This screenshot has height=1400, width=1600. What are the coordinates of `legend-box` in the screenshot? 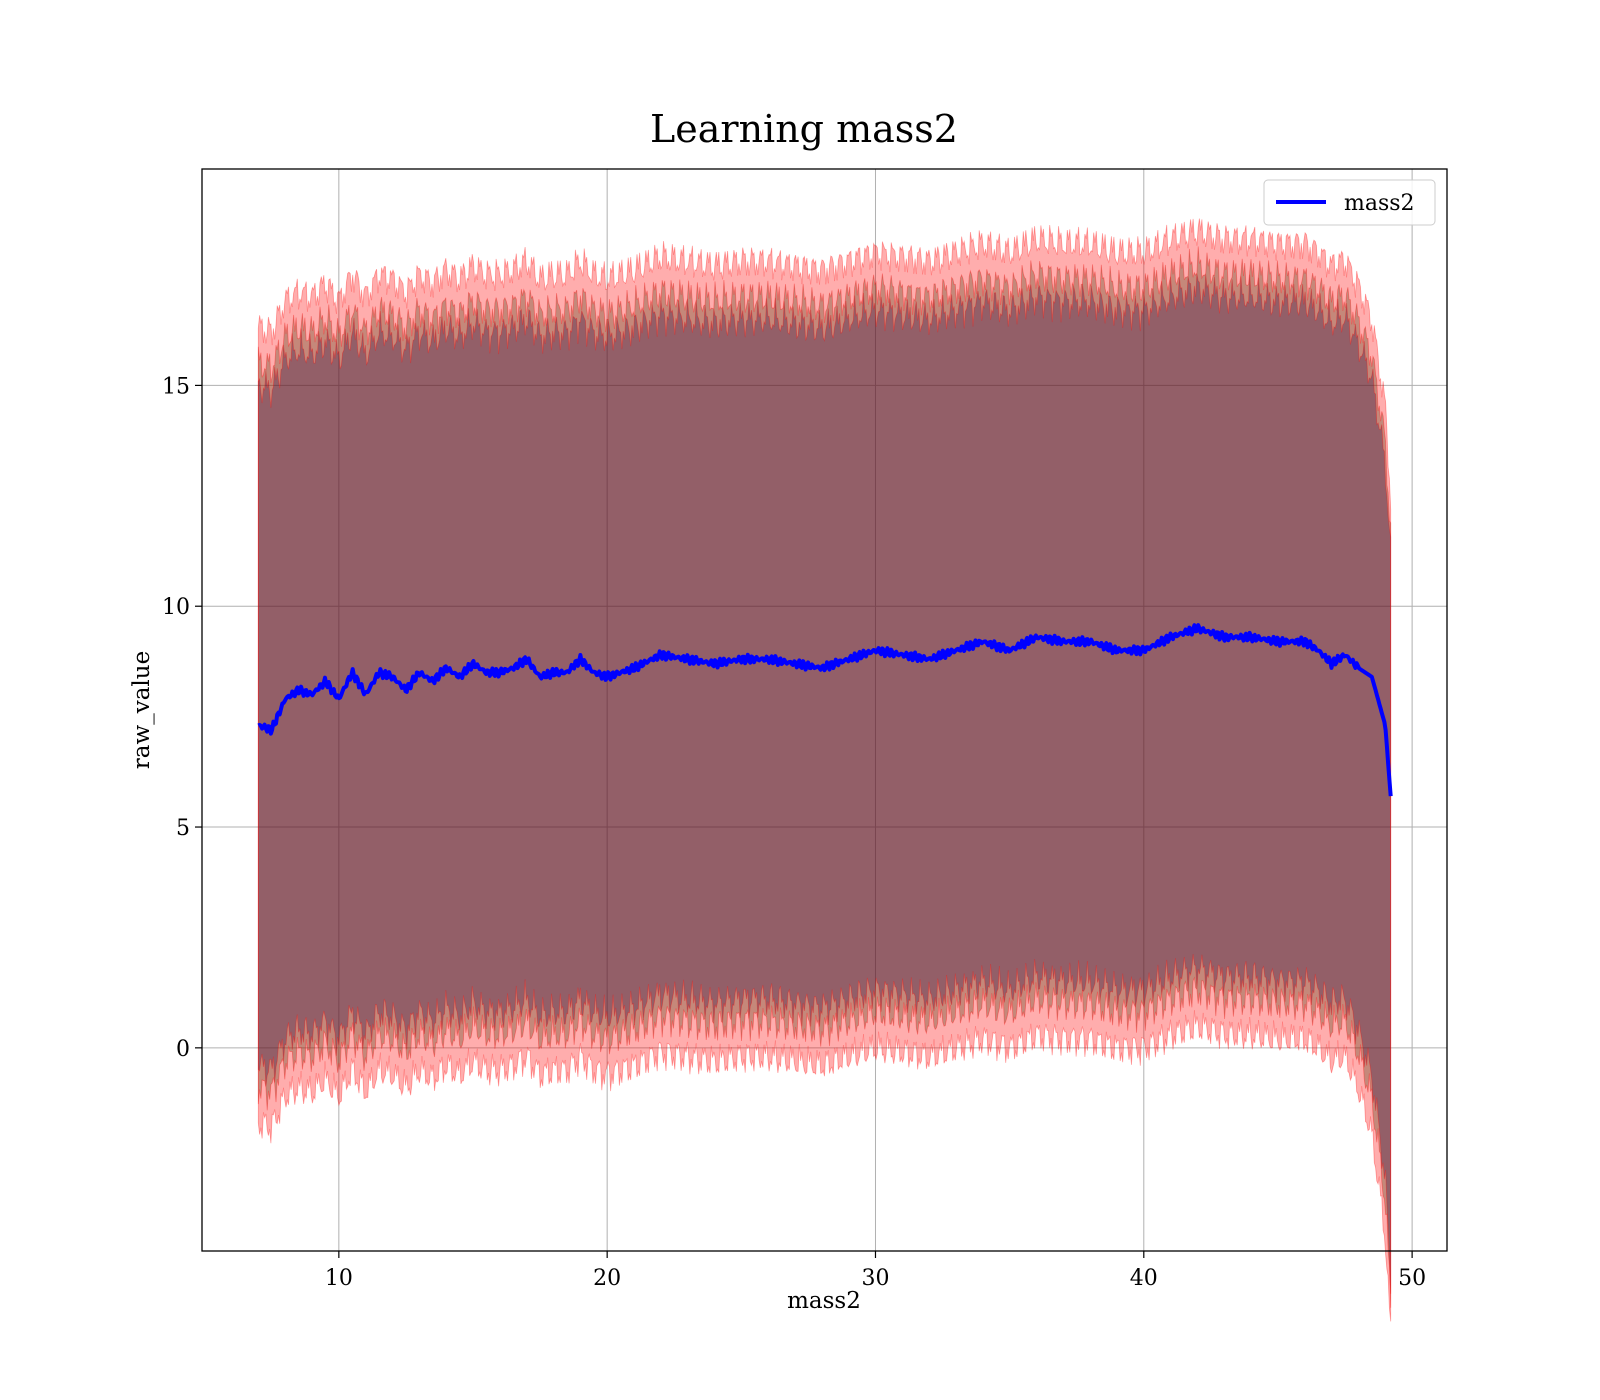 It's located at (1349, 202).